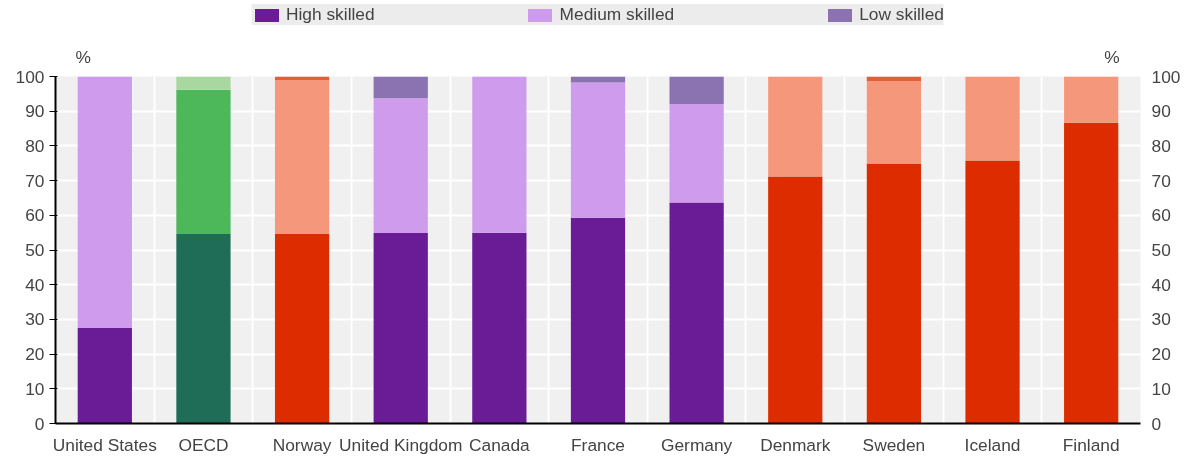 This screenshot has width=1203, height=460. Describe the element at coordinates (992, 444) in the screenshot. I see `x-tick-label: Iceland` at that location.